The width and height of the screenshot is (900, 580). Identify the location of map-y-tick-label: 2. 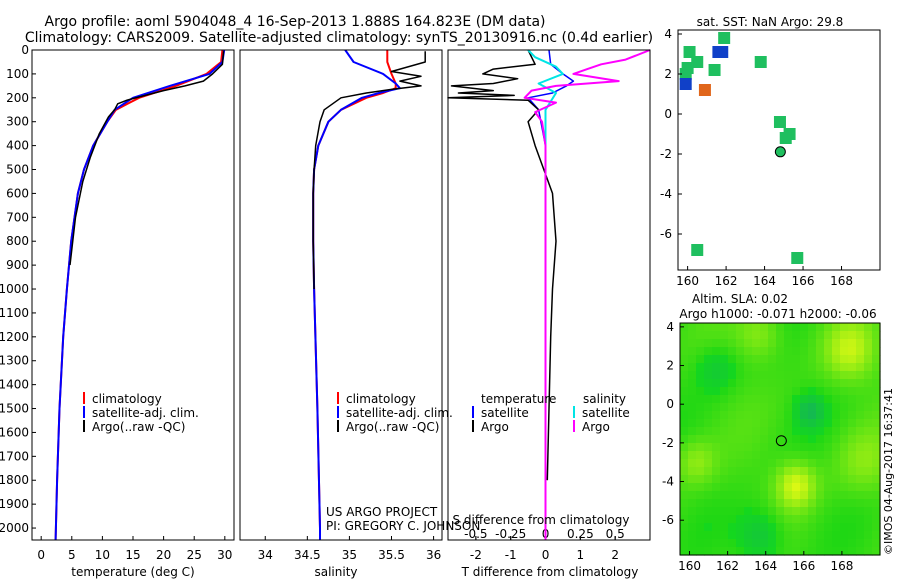
(670, 366).